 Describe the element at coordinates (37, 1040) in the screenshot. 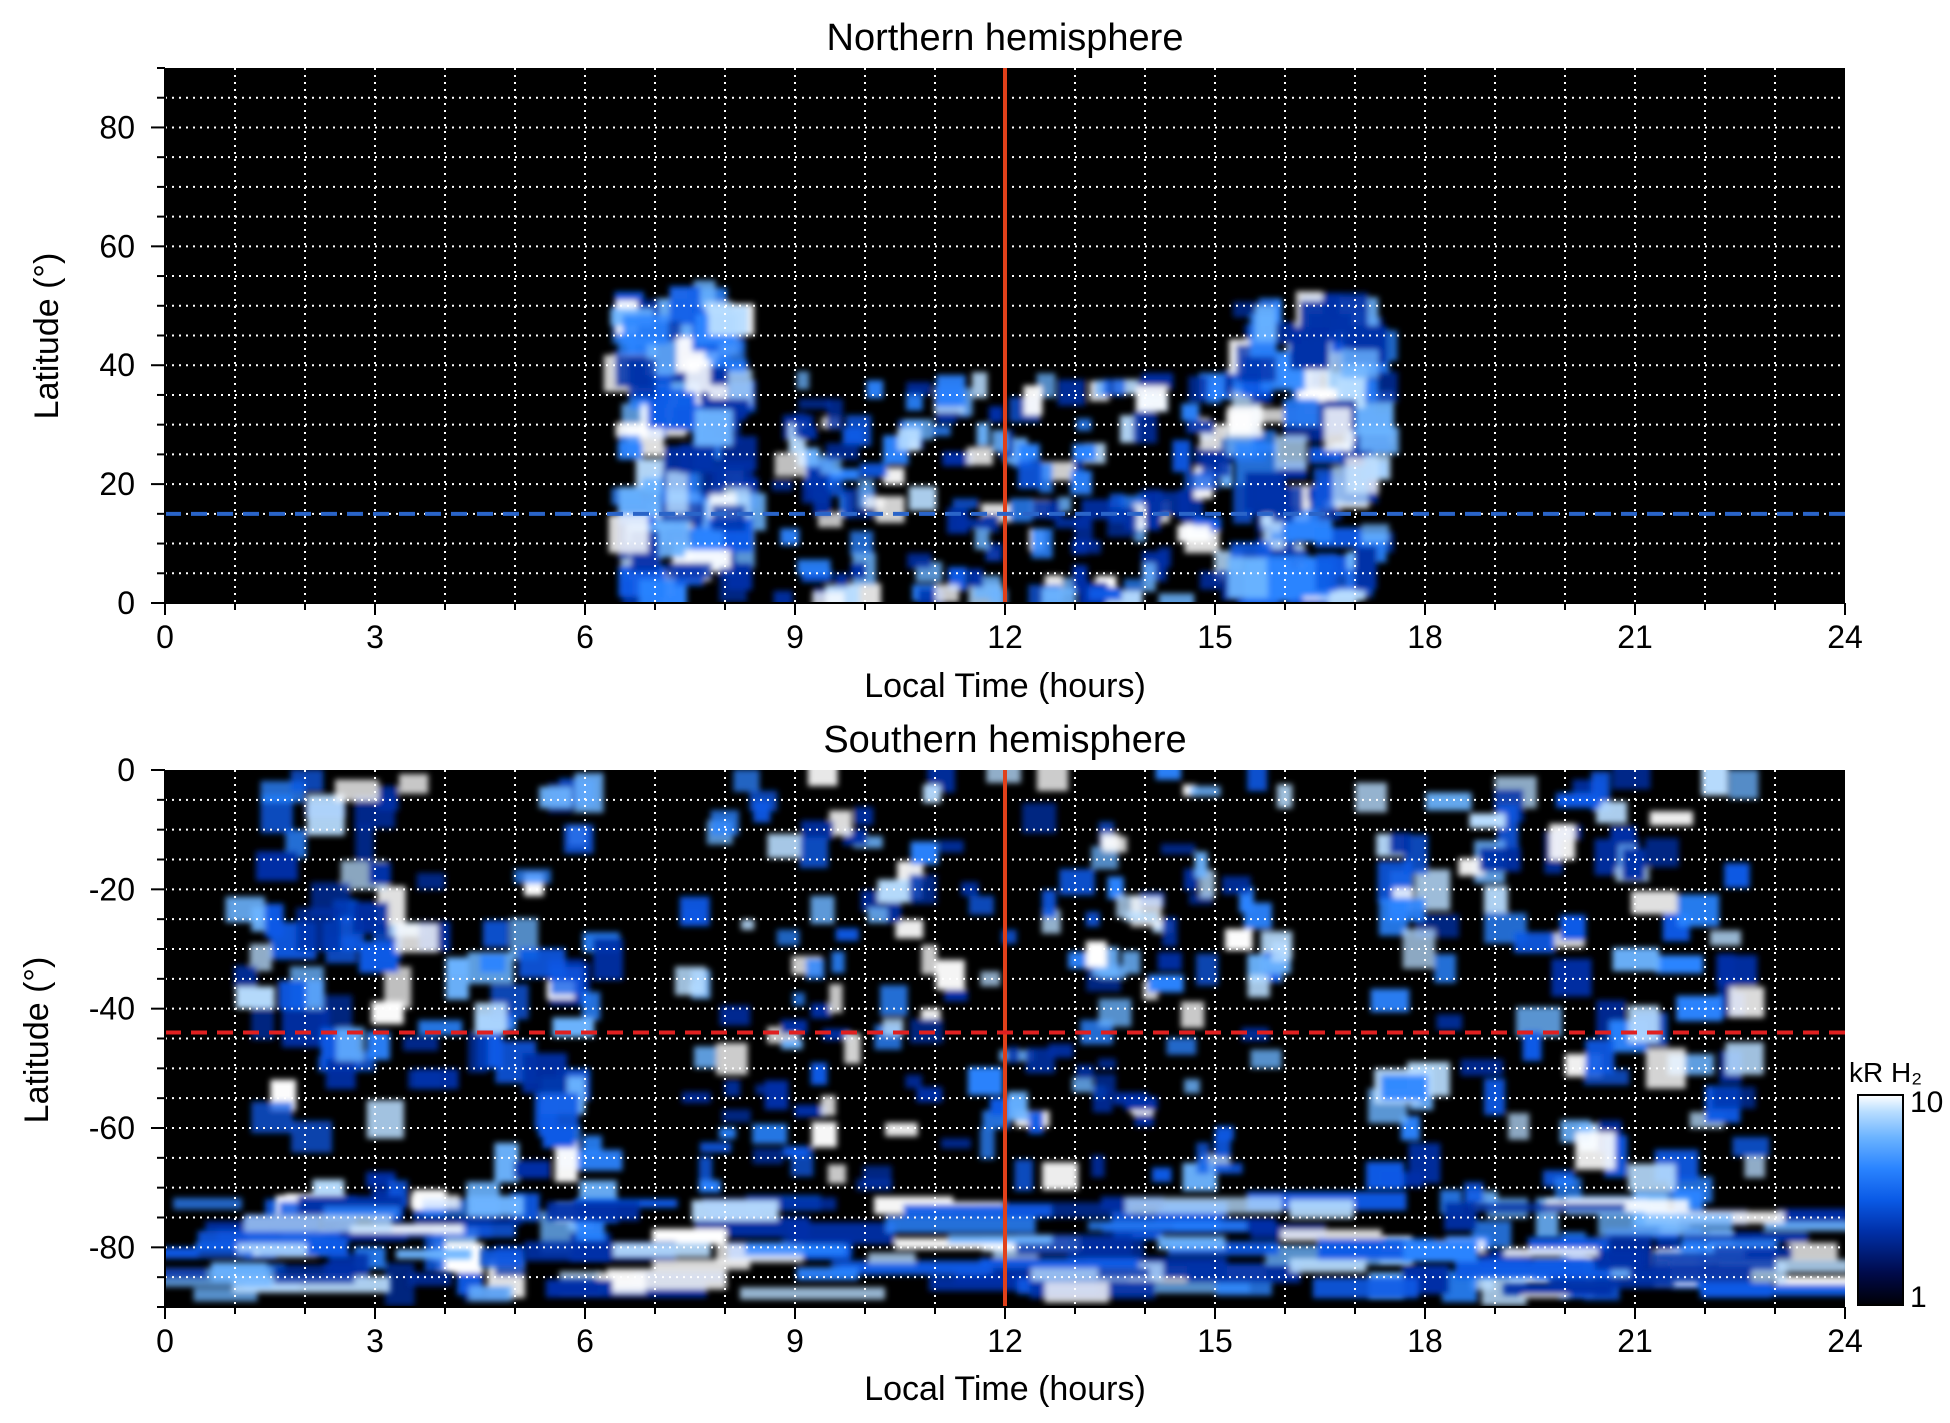

I see `south-y-axis-label: Latitude (°)` at that location.